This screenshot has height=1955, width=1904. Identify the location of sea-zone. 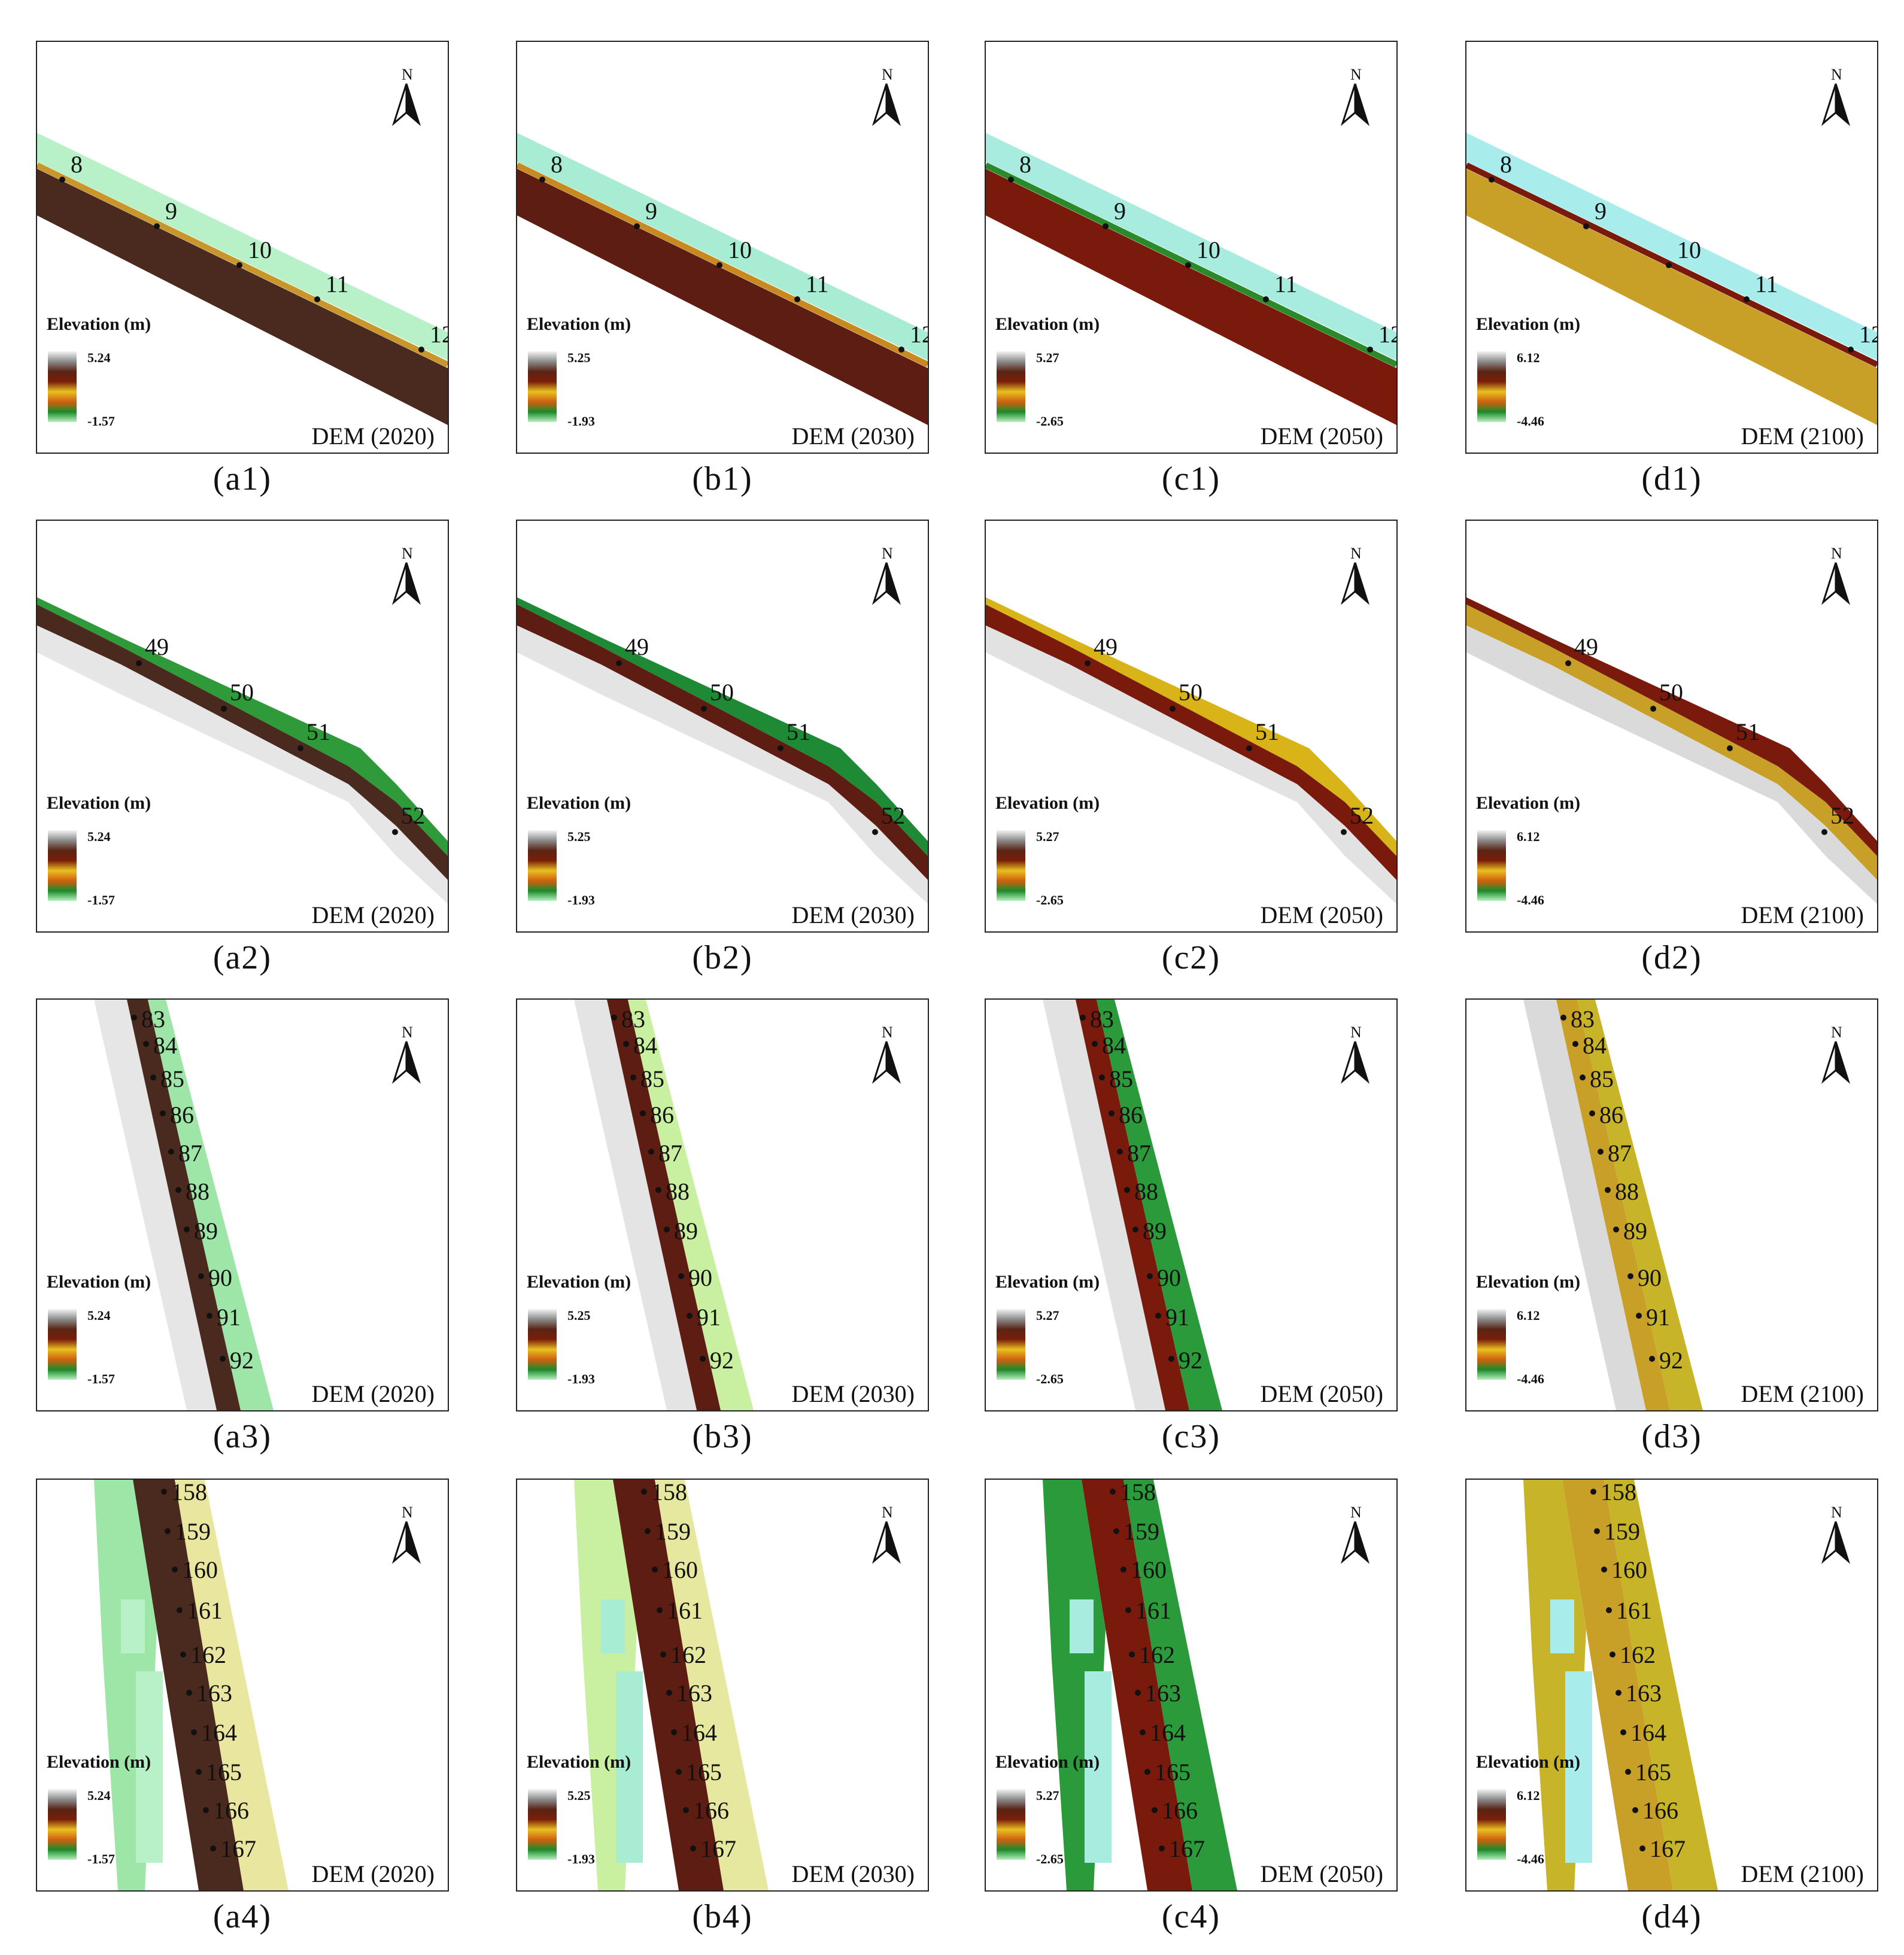
(1191, 246).